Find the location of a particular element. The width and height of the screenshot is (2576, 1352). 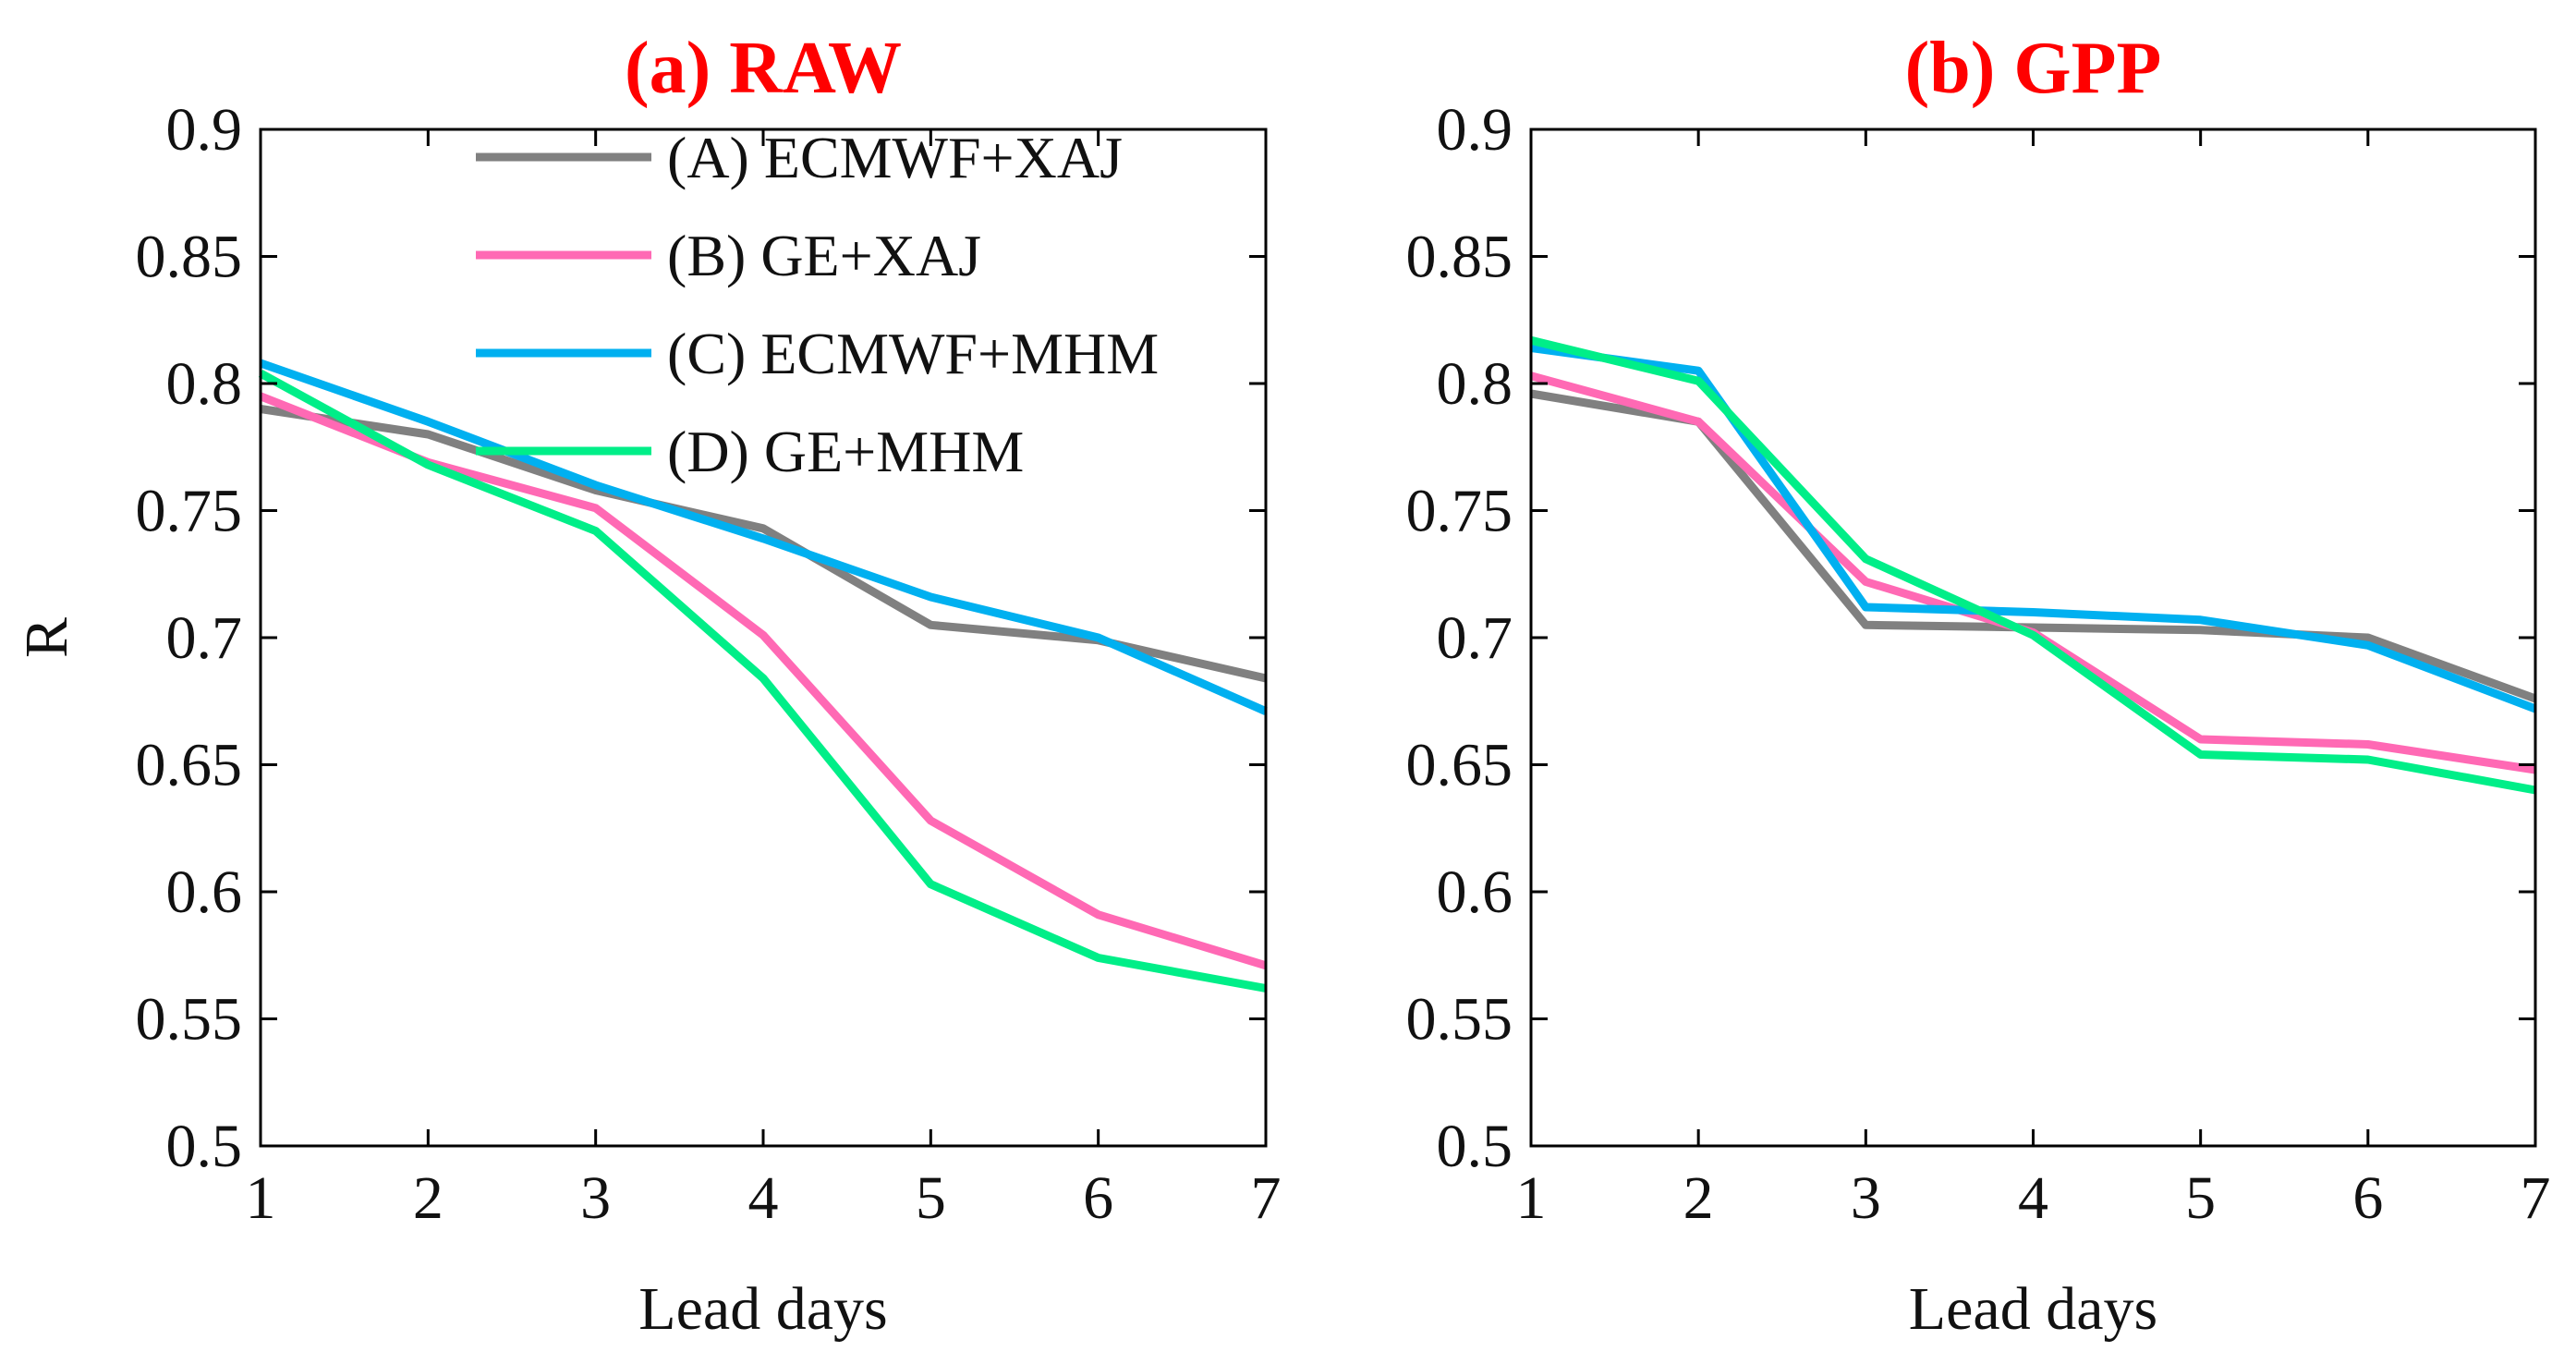

panel-title: (b) GPP is located at coordinates (2034, 68).